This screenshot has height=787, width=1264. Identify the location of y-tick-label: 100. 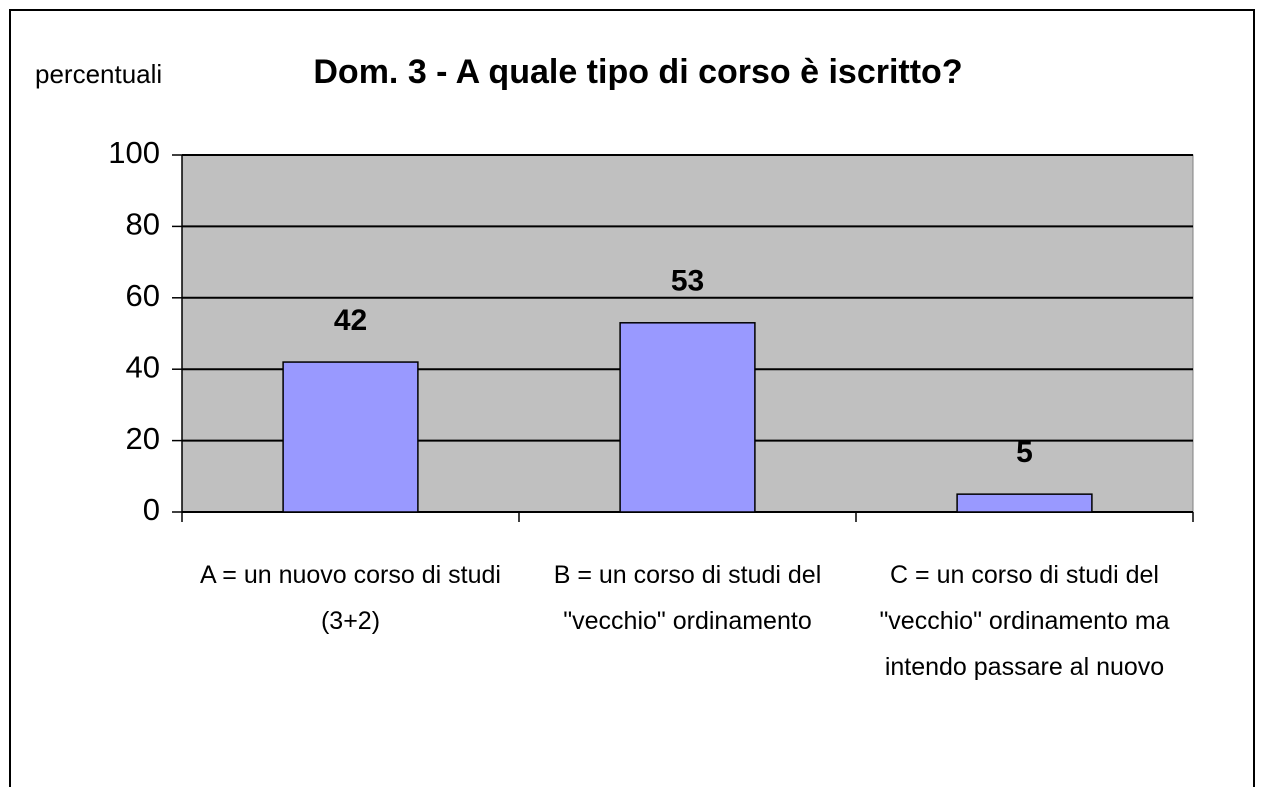
(134, 152).